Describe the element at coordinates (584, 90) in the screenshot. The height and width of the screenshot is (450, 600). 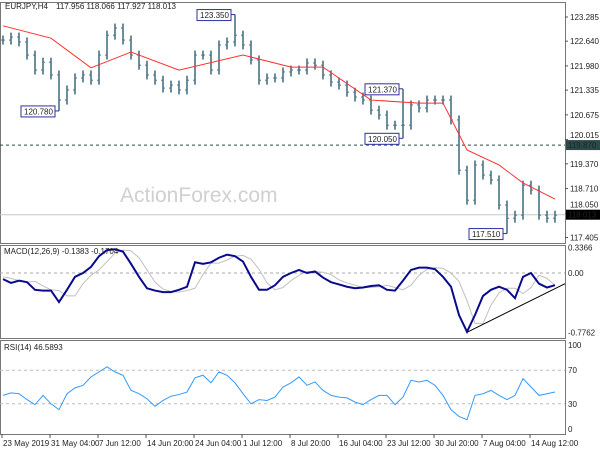
I see `price-axis-label: 121.335` at that location.